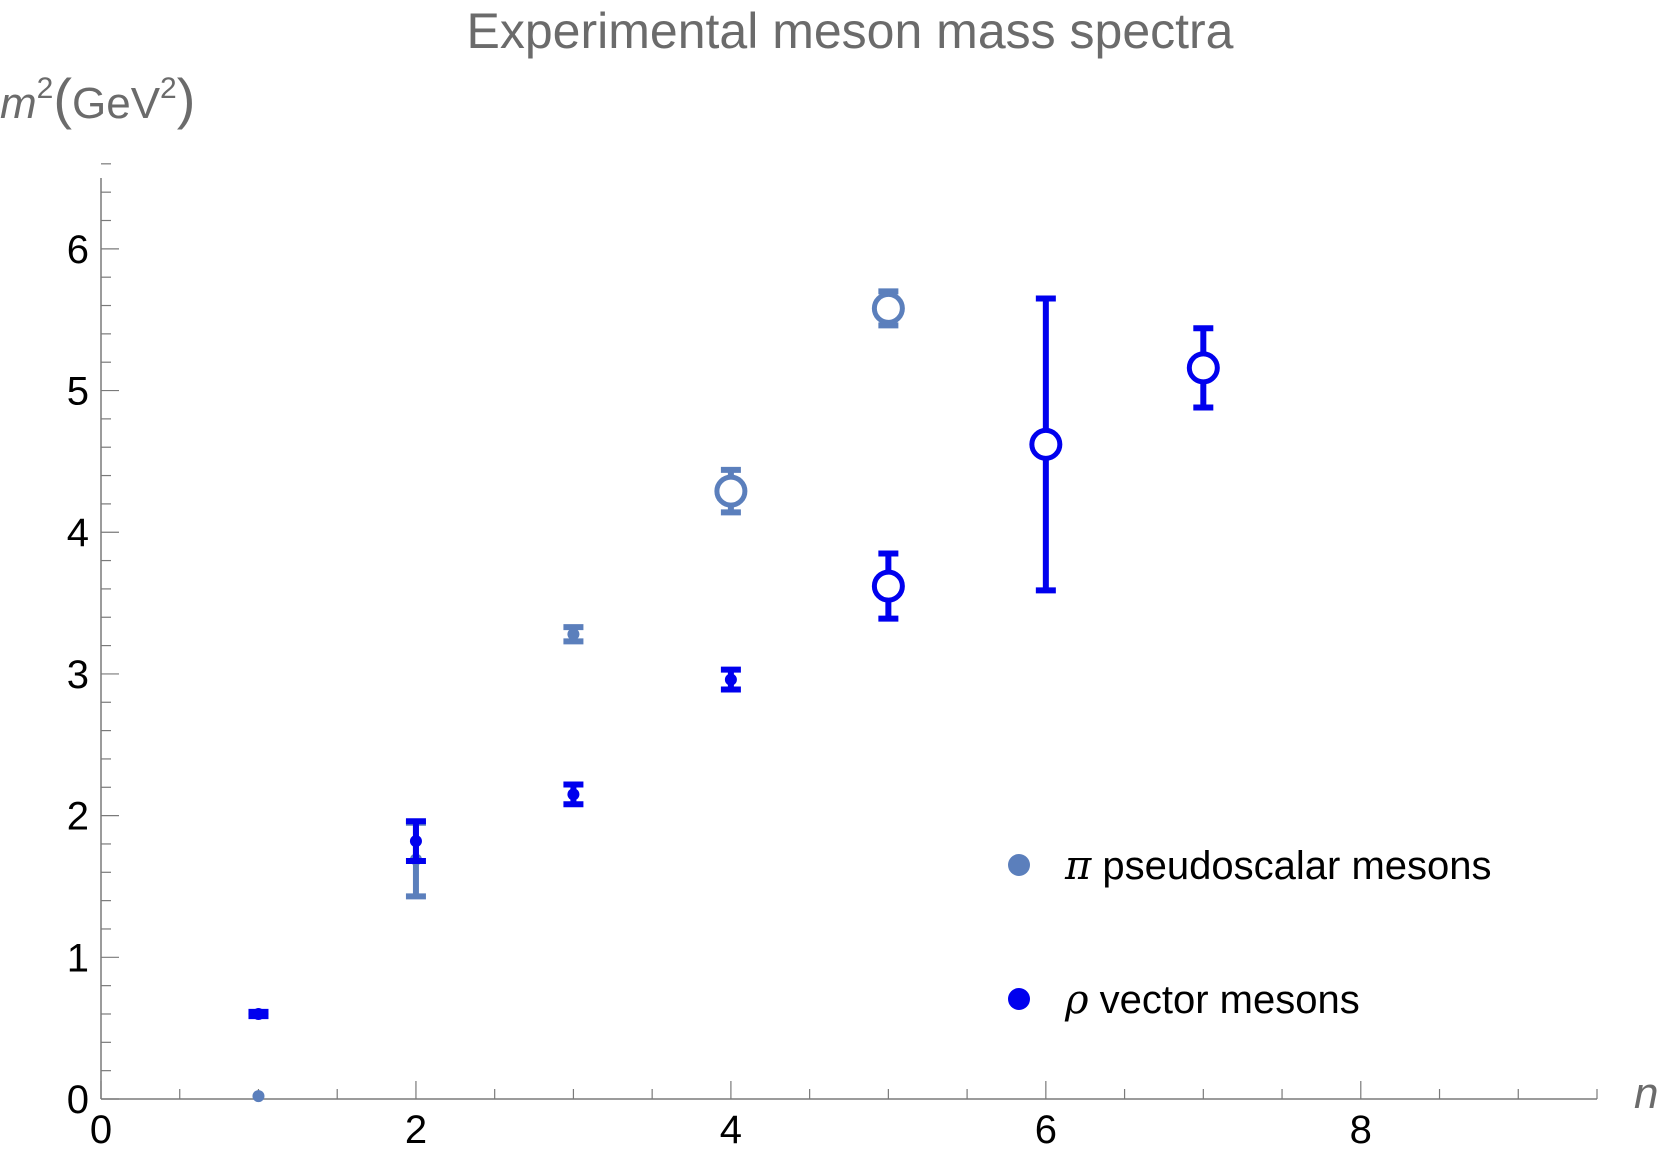  Describe the element at coordinates (1046, 1130) in the screenshot. I see `x-tick-label: 6` at that location.